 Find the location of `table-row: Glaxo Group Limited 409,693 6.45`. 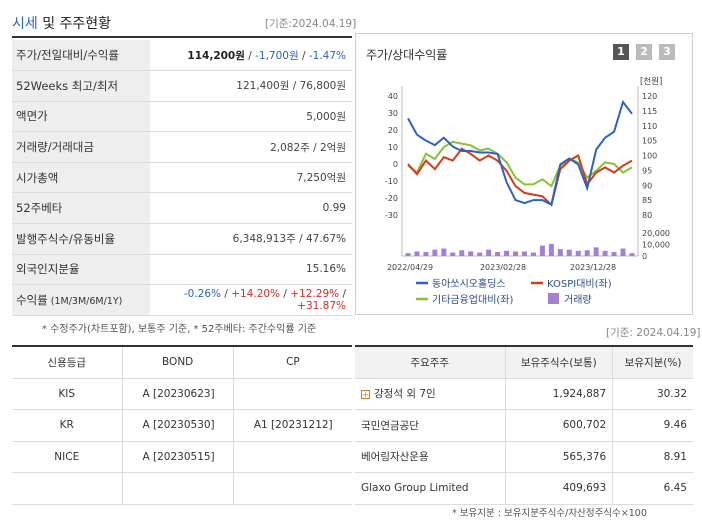

table-row: Glaxo Group Limited 409,693 6.45 is located at coordinates (524, 488).